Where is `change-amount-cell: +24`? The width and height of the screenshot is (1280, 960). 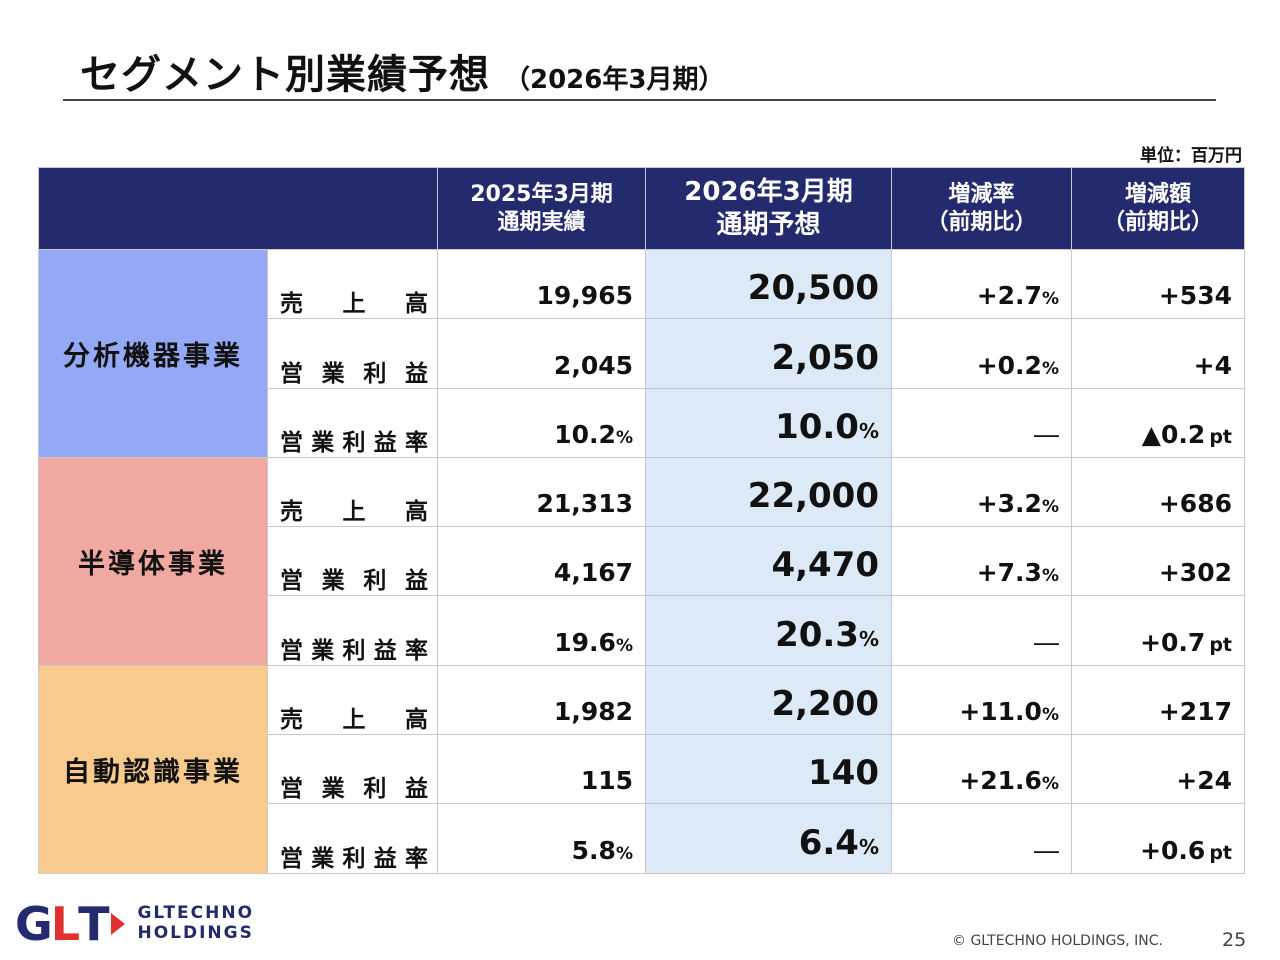
change-amount-cell: +24 is located at coordinates (1158, 769).